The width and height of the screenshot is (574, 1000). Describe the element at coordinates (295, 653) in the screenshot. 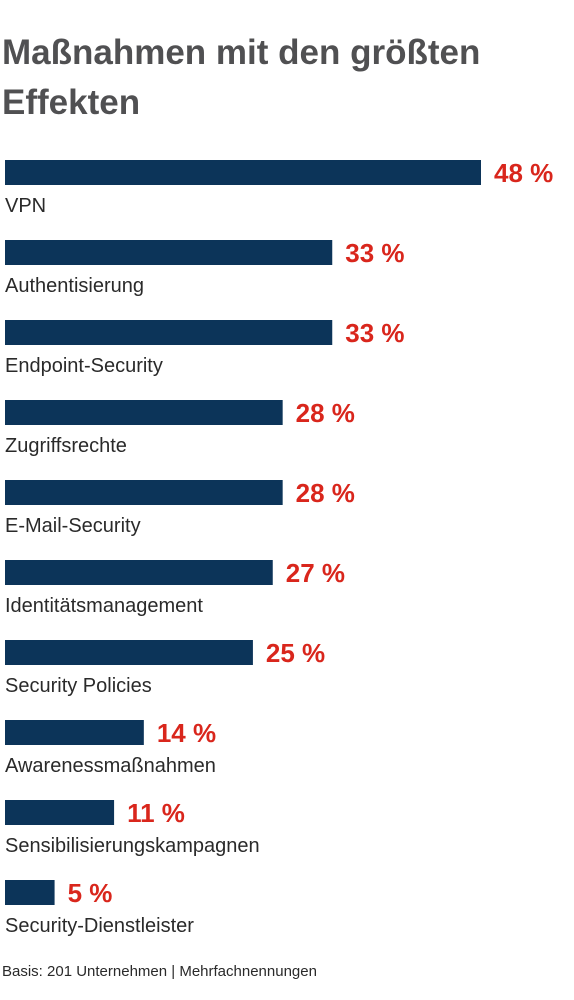

I see `value-label: 25 %` at that location.